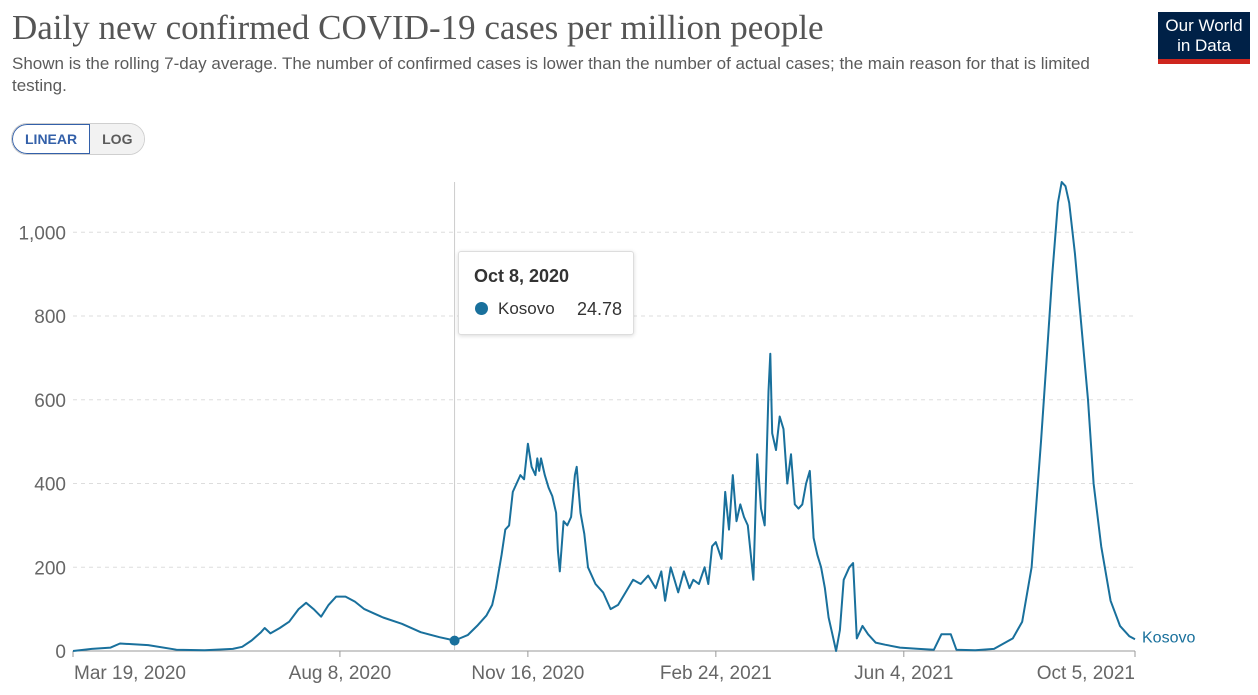  What do you see at coordinates (42, 443) in the screenshot?
I see `y-axis: 0 200 400 600 800 1,000` at bounding box center [42, 443].